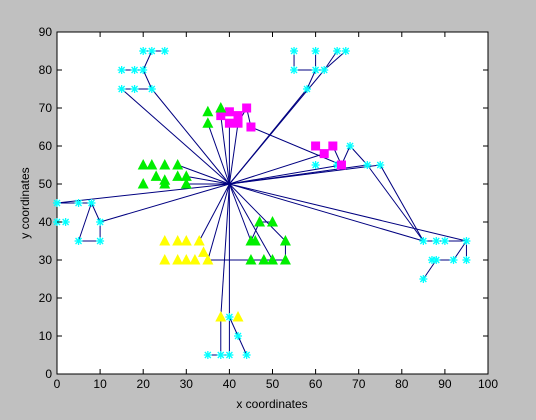 This screenshot has height=420, width=536. What do you see at coordinates (46, 108) in the screenshot?
I see `y-tick-label: 70` at bounding box center [46, 108].